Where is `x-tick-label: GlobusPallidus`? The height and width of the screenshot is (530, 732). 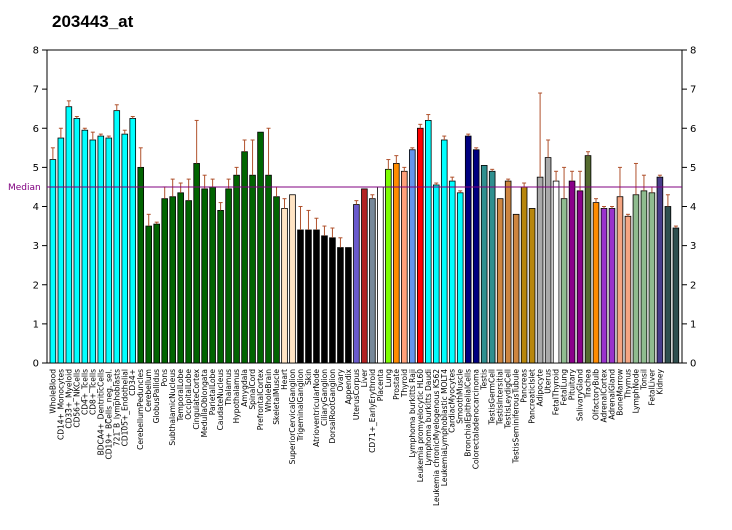 x-tick-label: GlobusPallidus is located at coordinates (156, 396).